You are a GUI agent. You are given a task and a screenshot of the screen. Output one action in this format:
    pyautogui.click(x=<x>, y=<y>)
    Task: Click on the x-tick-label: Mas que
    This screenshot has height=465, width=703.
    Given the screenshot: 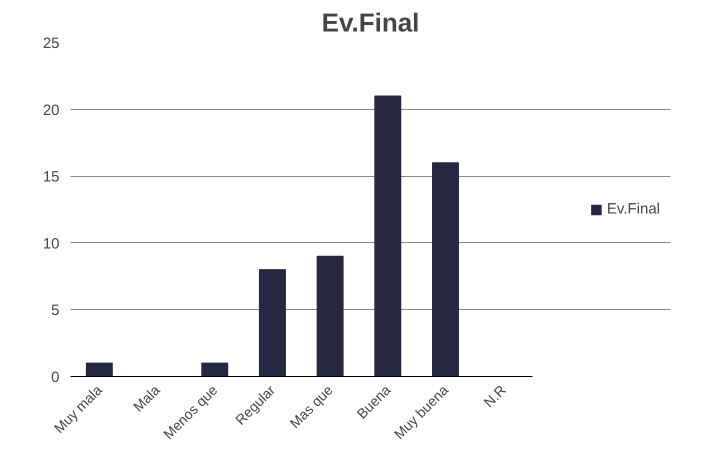 What is the action you would take?
    pyautogui.click(x=311, y=407)
    